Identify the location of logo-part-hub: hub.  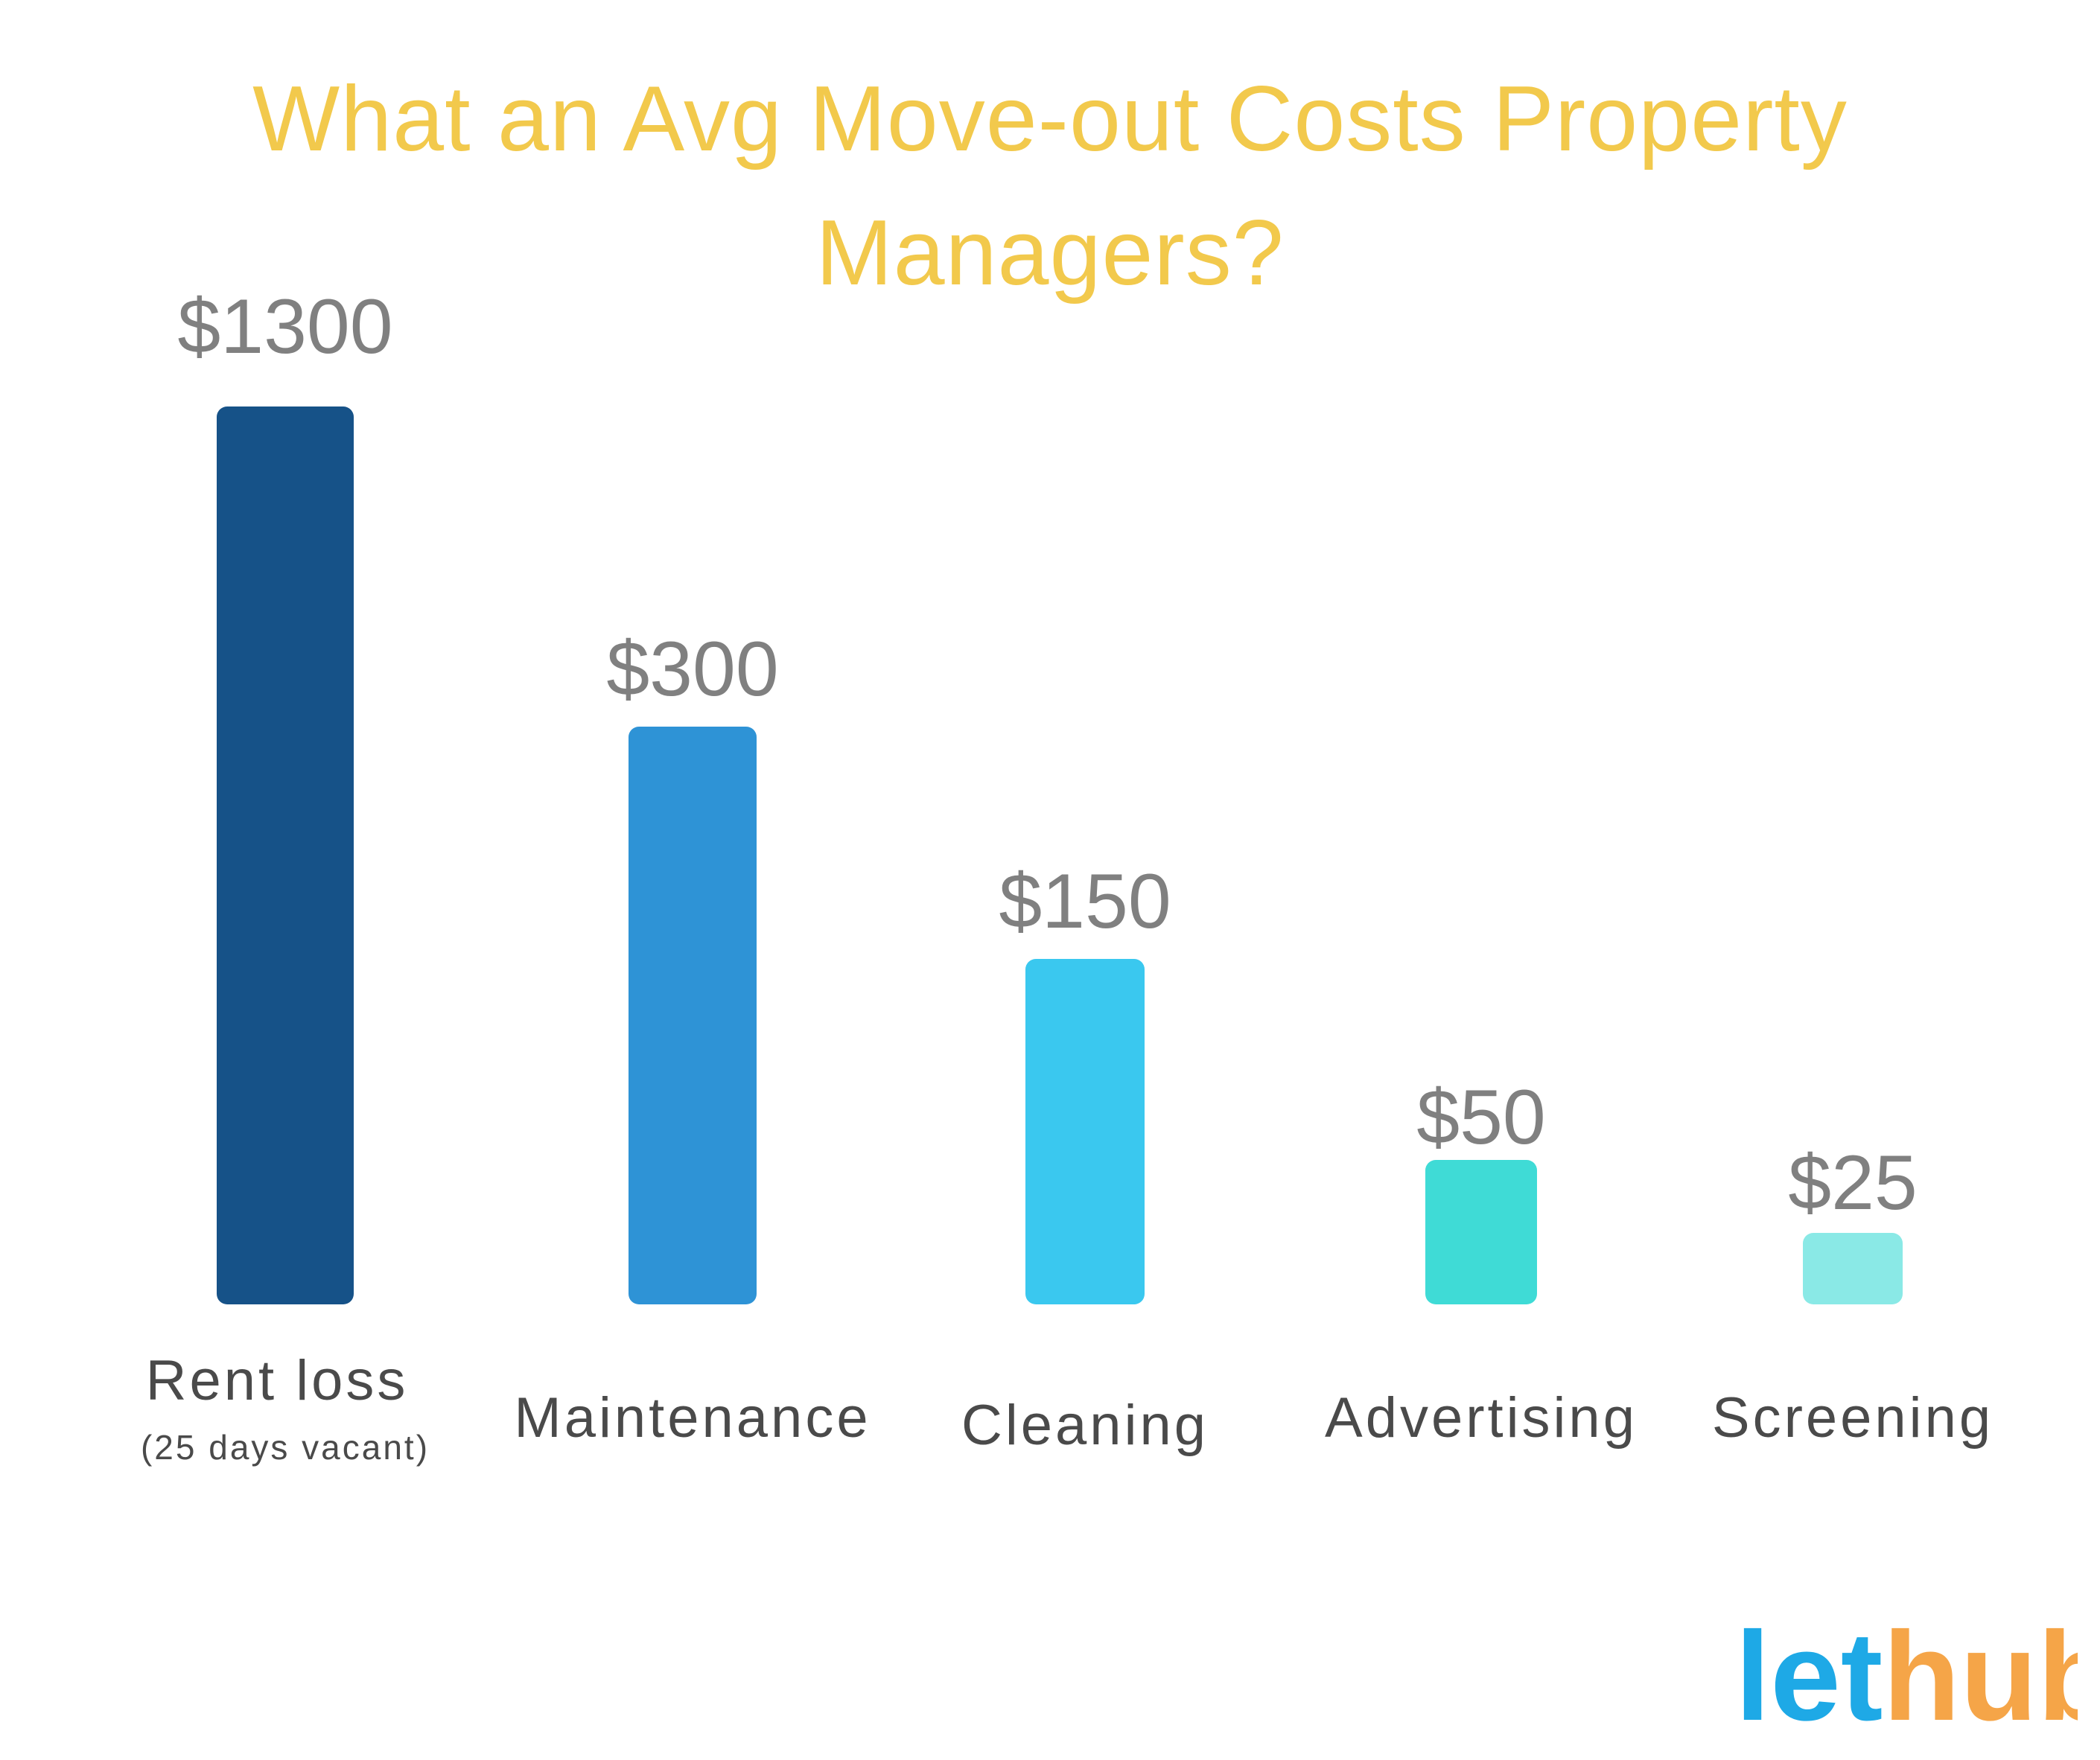
(1980, 1675).